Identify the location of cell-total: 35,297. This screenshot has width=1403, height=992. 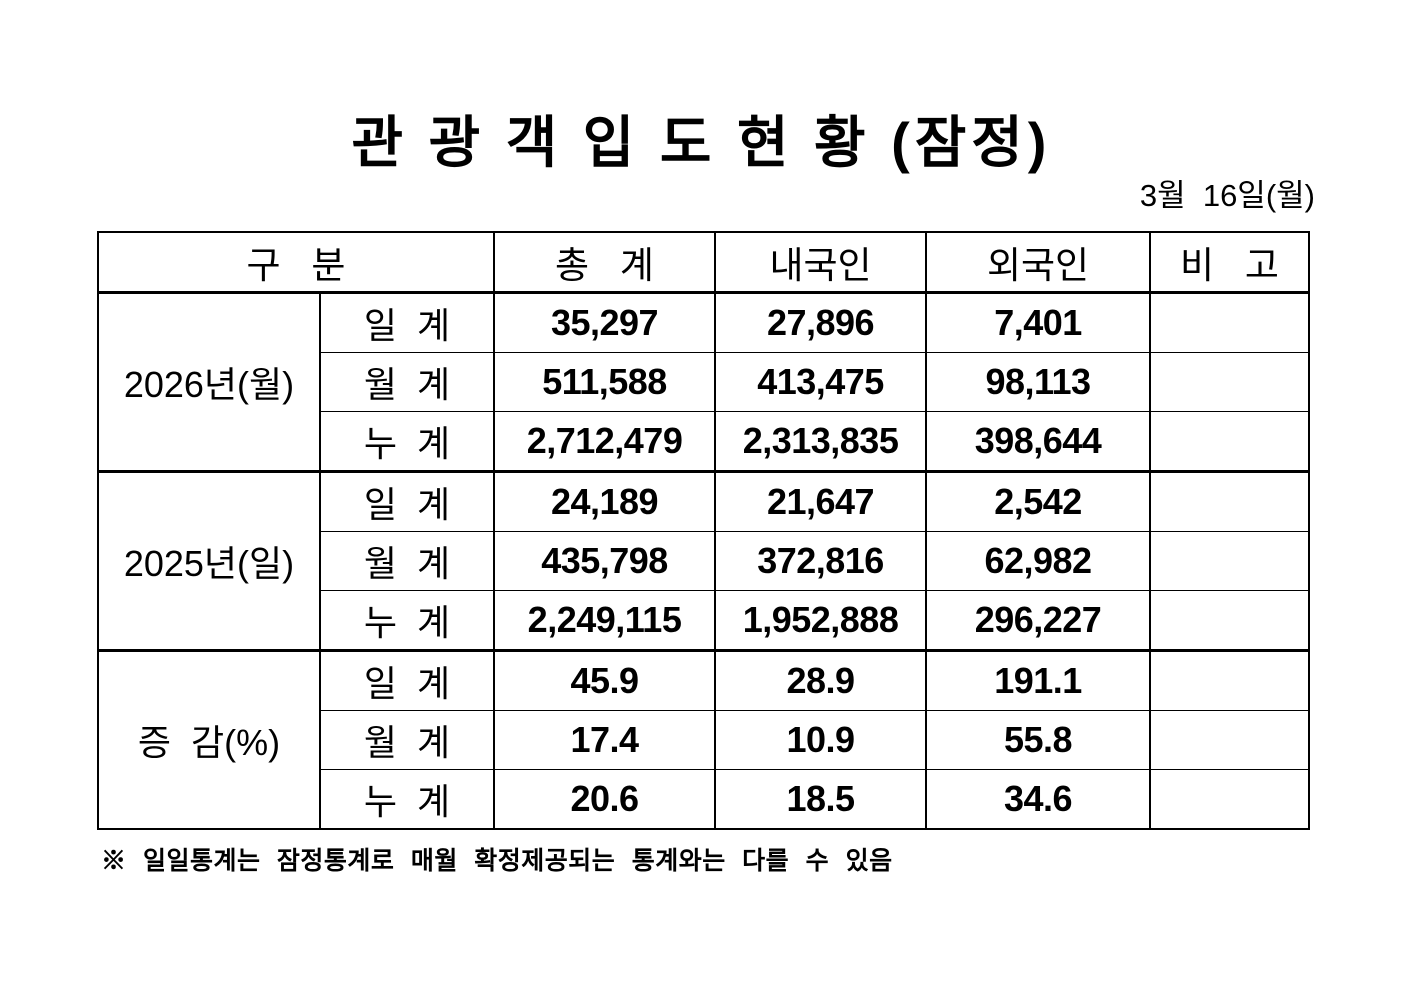
(605, 322).